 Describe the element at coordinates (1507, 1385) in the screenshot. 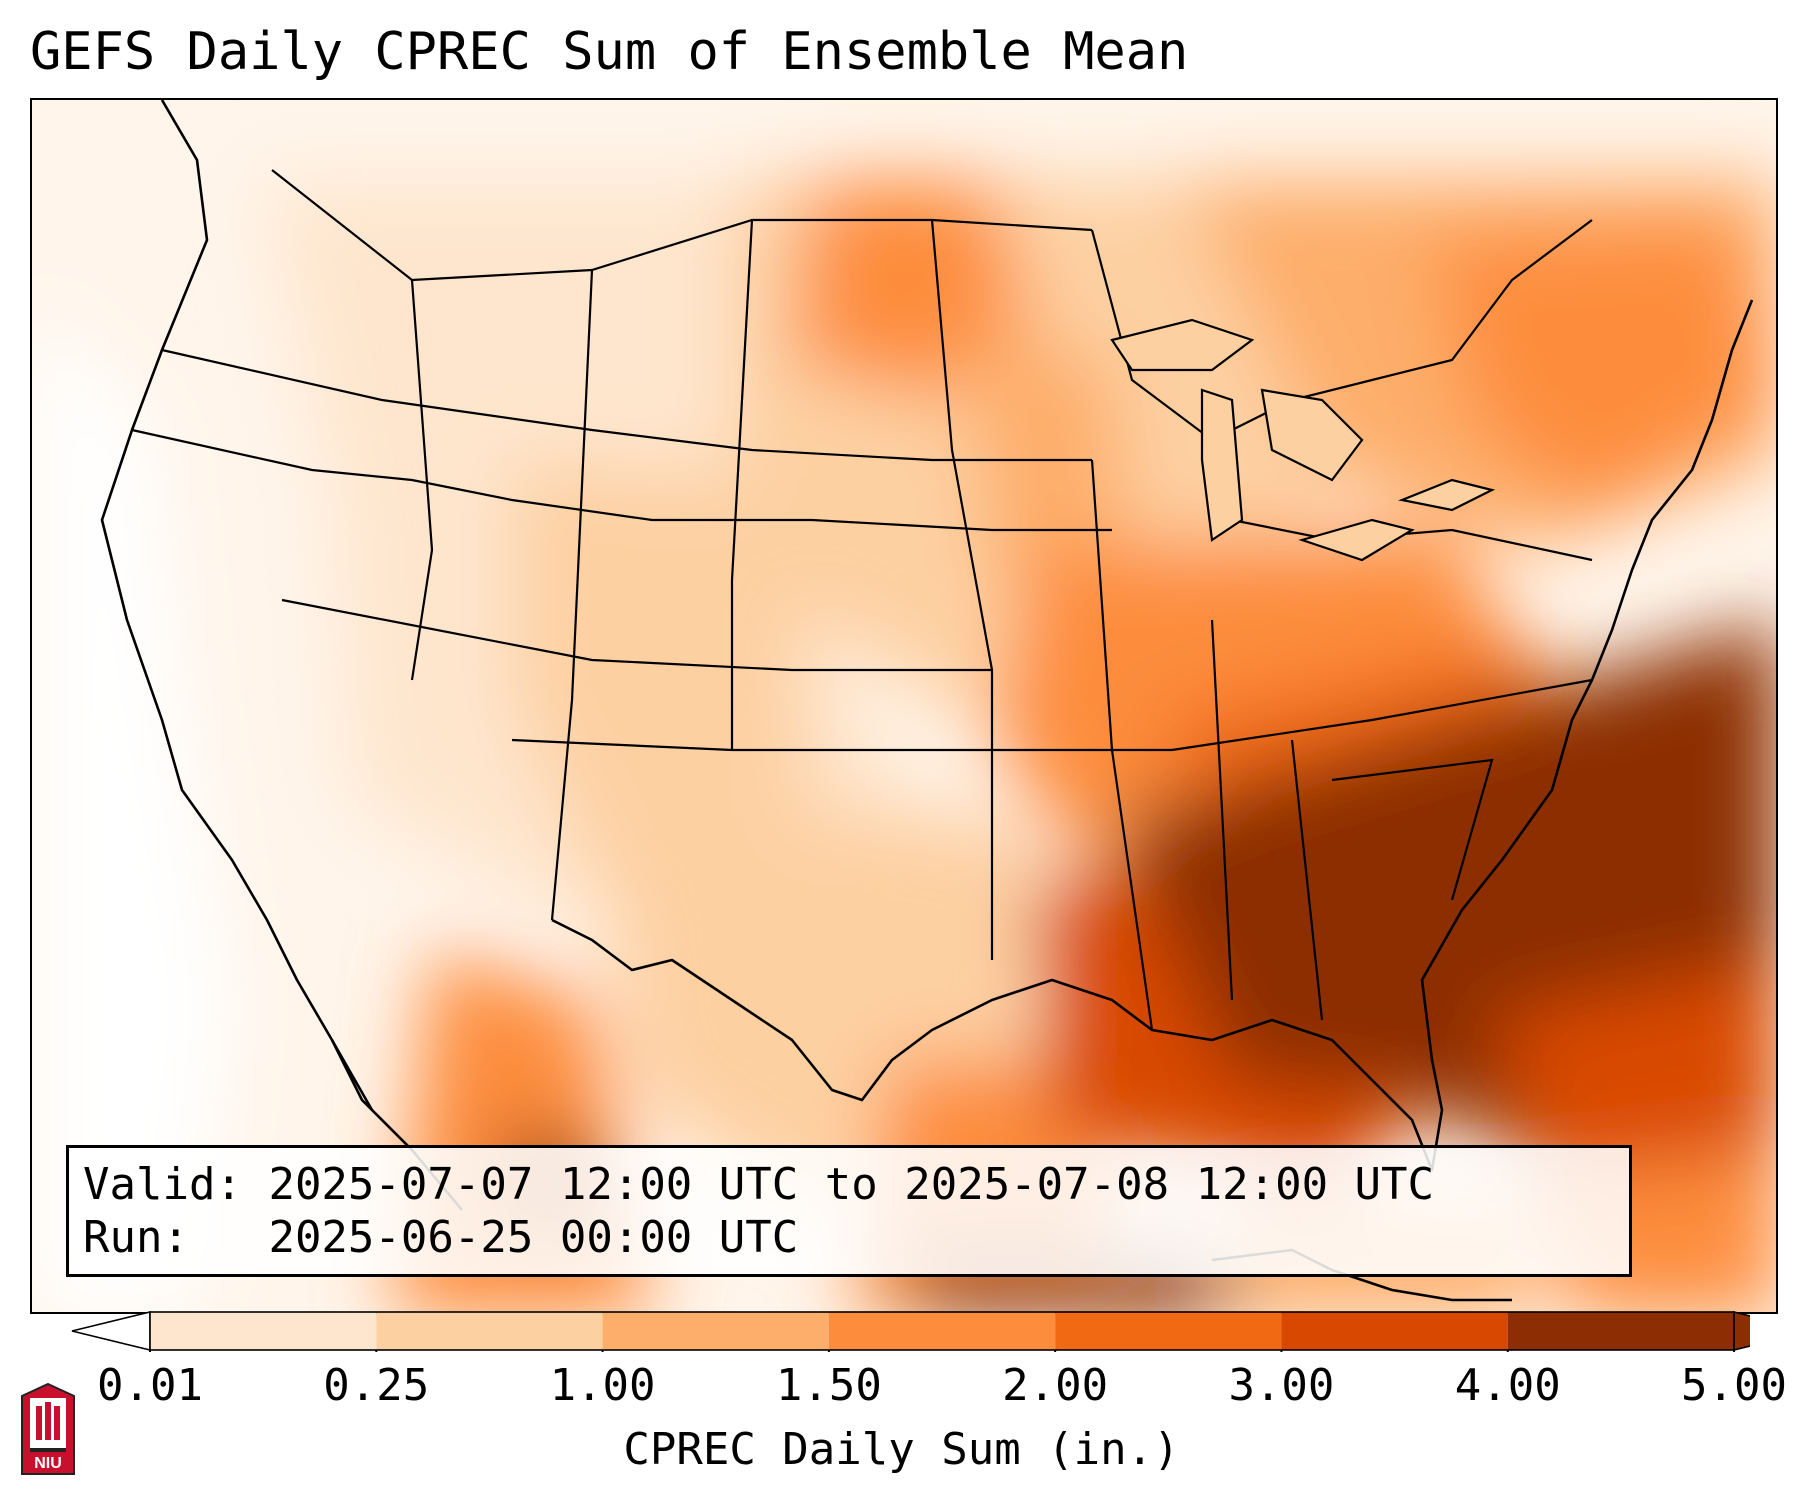

I see `colorbar-tick-label: 4.00` at that location.